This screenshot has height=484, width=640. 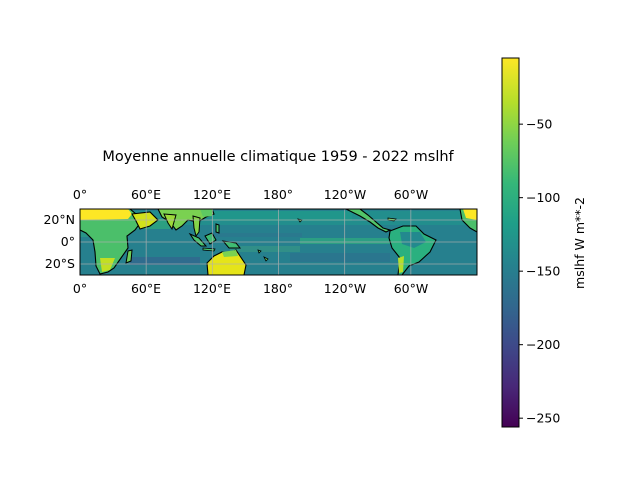 I want to click on colorbar-tick-label: −250, so click(x=543, y=418).